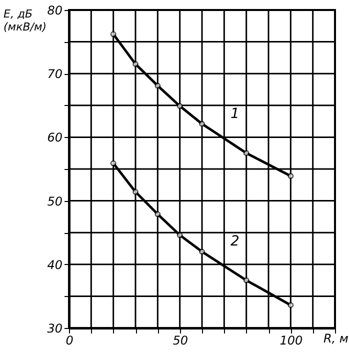 The image size is (349, 353). Describe the element at coordinates (55, 11) in the screenshot. I see `y-tick-label: 80` at that location.